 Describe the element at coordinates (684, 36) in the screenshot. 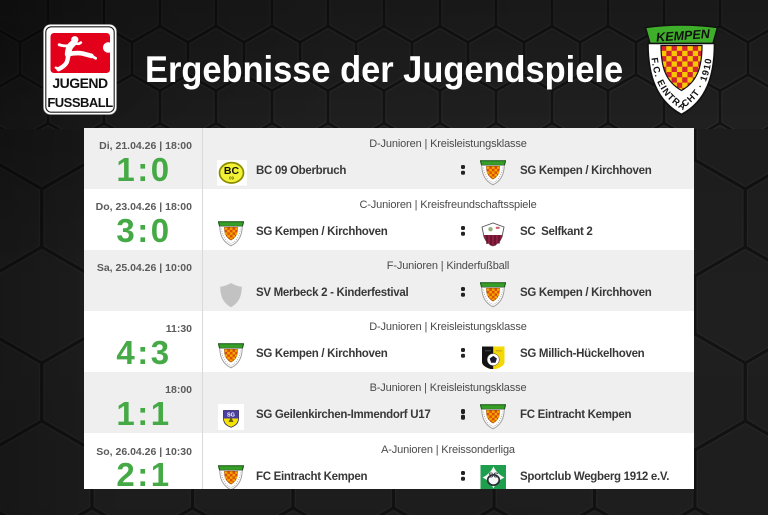

I see `svg-text: KEMPEN` at that location.